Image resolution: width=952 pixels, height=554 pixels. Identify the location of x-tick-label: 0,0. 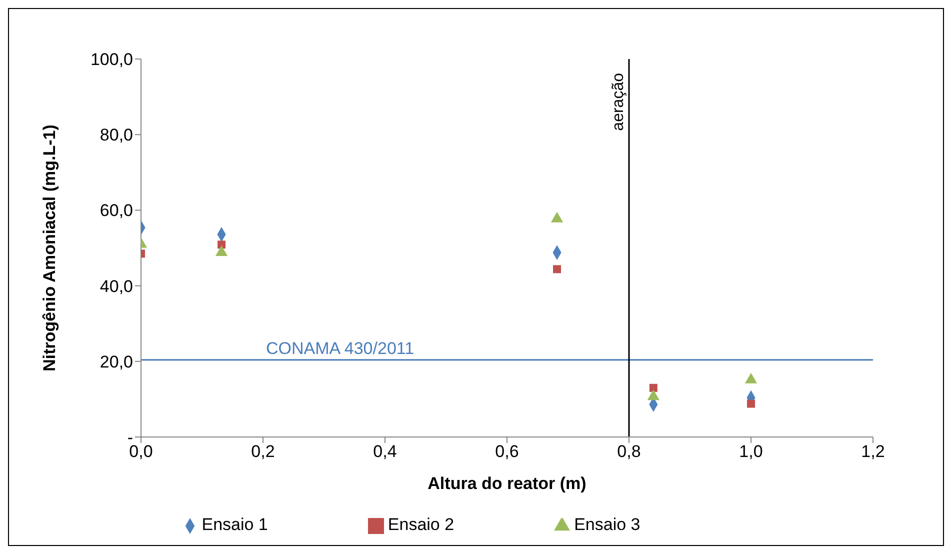
(141, 452).